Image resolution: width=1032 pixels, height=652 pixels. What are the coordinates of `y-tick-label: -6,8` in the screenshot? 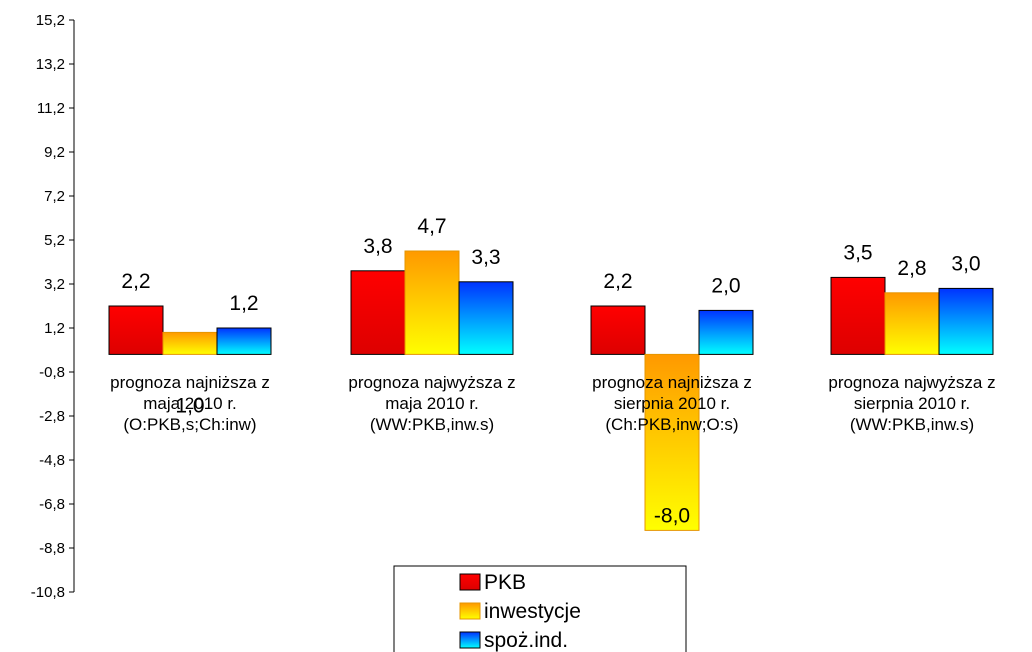 It's located at (52, 504).